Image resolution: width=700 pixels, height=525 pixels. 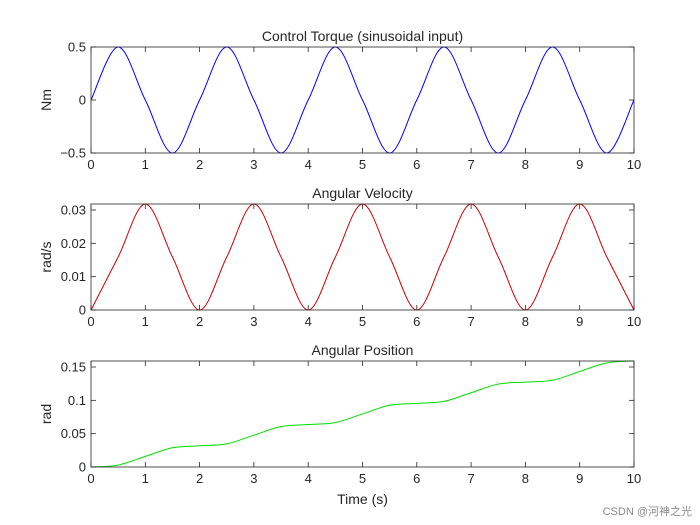 I want to click on y-tick-label: 0.02, so click(x=73, y=243).